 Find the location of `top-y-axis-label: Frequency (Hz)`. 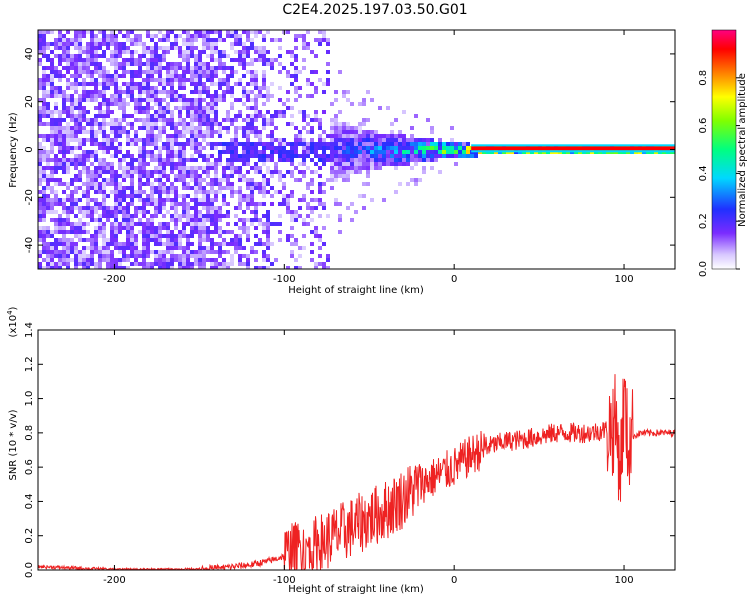

top-y-axis-label: Frequency (Hz) is located at coordinates (13, 150).